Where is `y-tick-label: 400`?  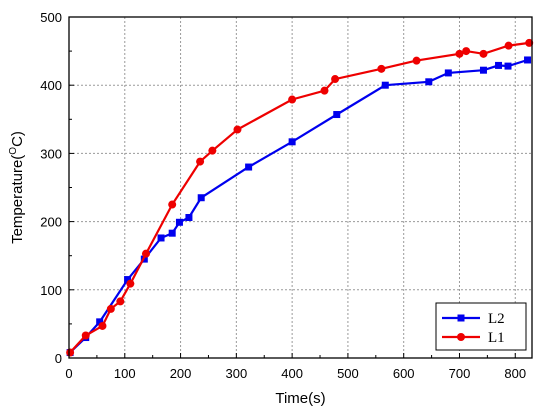 y-tick-label: 400 is located at coordinates (51, 85).